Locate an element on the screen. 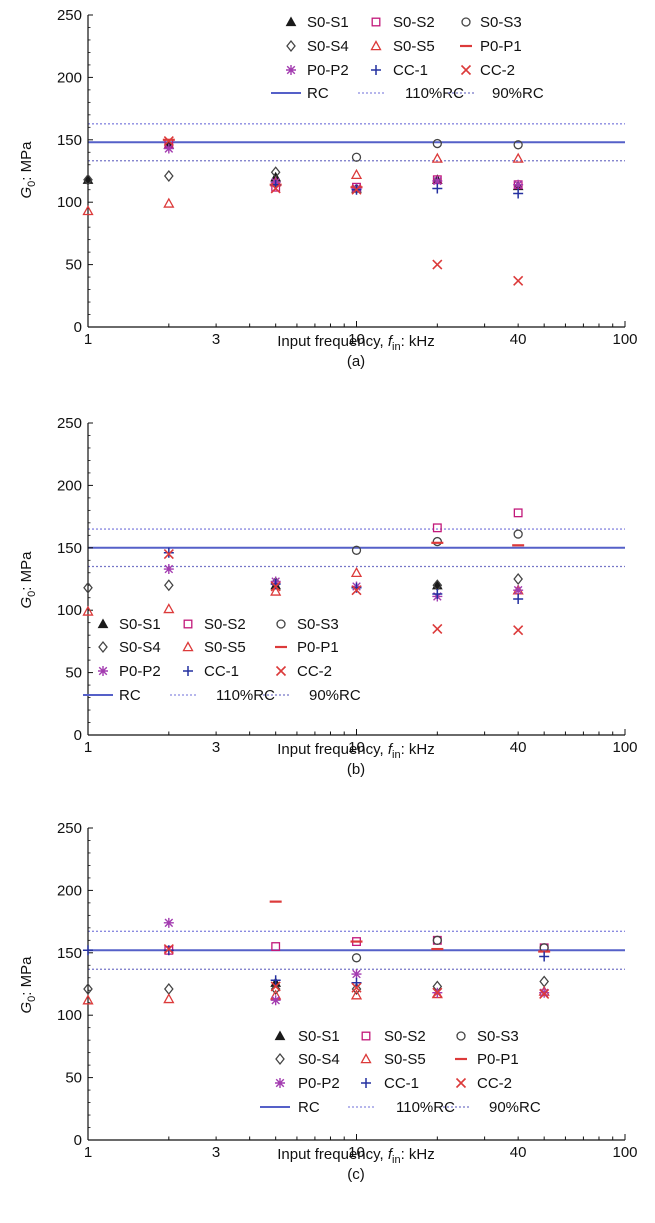  x-axis-label-unit: : kHz is located at coordinates (418, 341).